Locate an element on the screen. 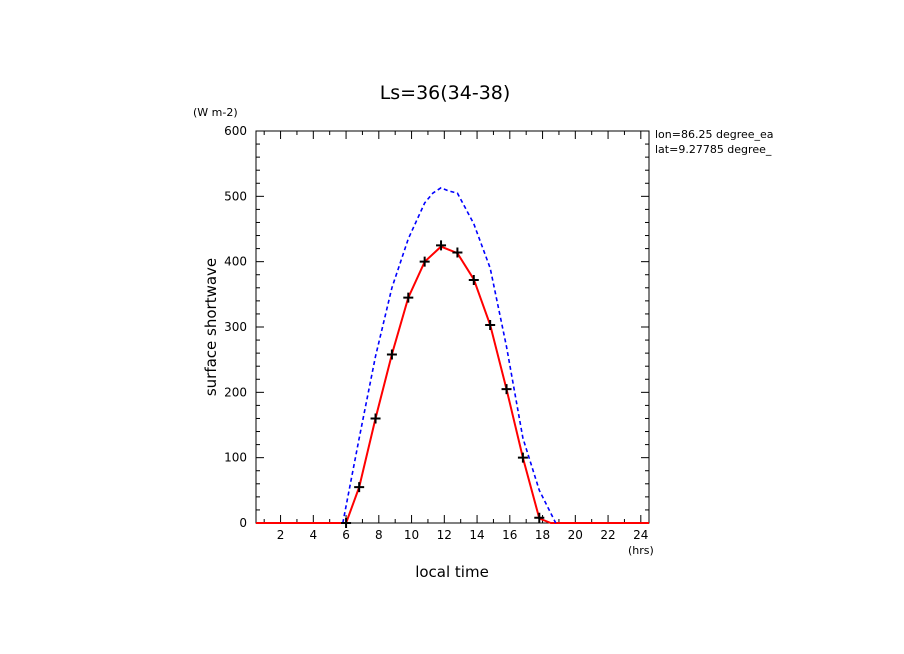 The width and height of the screenshot is (904, 654). x-tick-label: 10 is located at coordinates (411, 535).